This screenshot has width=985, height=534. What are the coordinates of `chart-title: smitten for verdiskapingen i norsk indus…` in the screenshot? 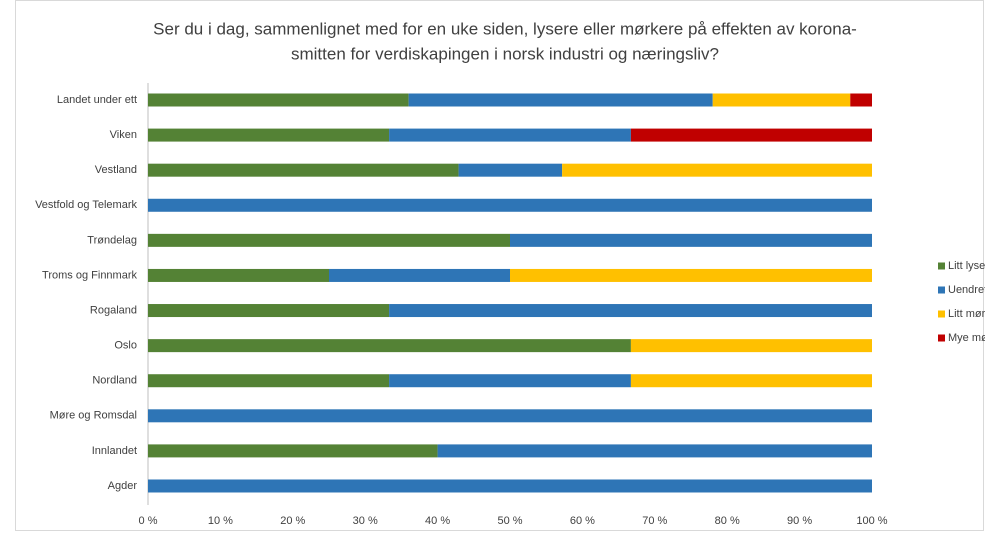 It's located at (505, 53).